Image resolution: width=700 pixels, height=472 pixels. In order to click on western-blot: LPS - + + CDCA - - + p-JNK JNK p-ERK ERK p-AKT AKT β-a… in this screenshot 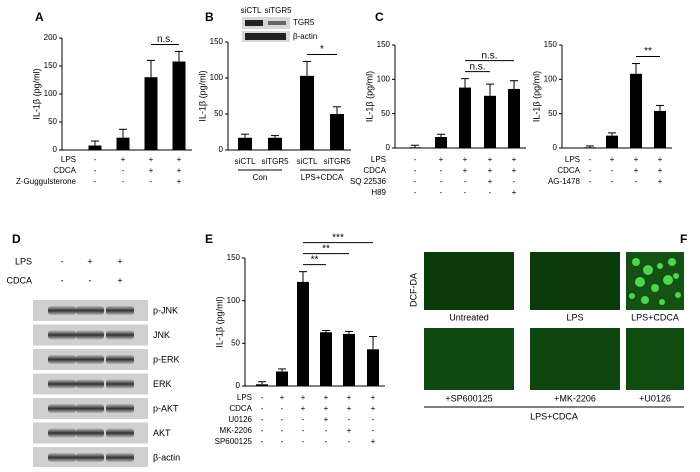, I will do `click(93, 362)`.